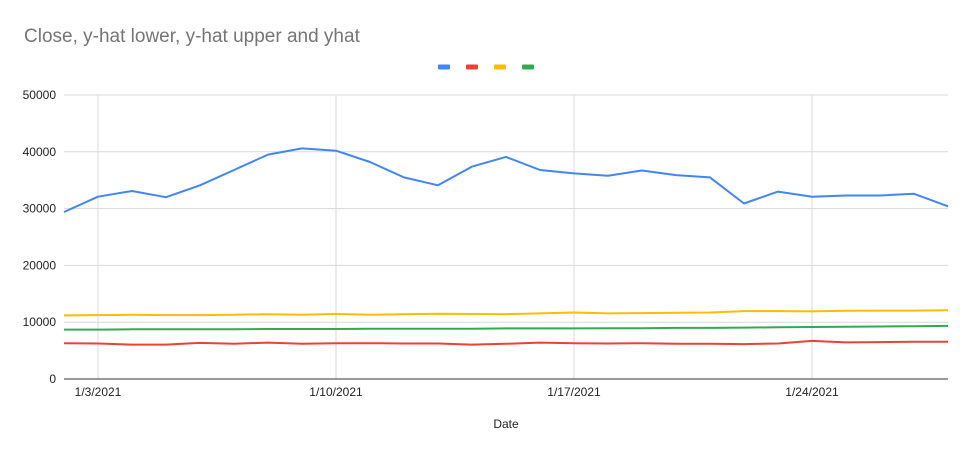 The width and height of the screenshot is (971, 459). What do you see at coordinates (457, 392) in the screenshot?
I see `x-axis-ticks: 1/3/2021 1/10/2021 1/17/2021 1/24/2021` at bounding box center [457, 392].